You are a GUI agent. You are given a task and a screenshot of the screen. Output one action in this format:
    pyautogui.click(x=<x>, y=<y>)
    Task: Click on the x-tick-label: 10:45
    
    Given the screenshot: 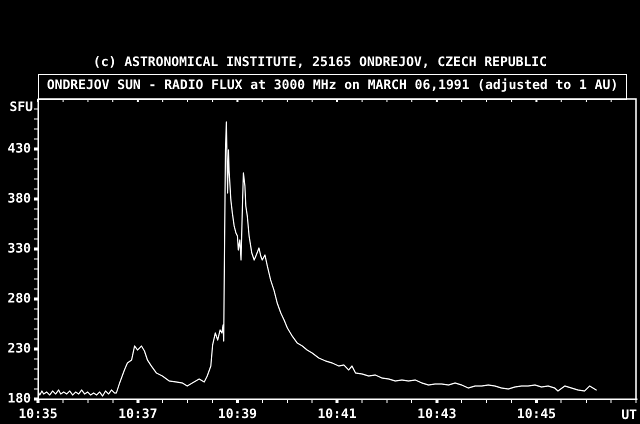 What is the action you would take?
    pyautogui.click(x=536, y=414)
    